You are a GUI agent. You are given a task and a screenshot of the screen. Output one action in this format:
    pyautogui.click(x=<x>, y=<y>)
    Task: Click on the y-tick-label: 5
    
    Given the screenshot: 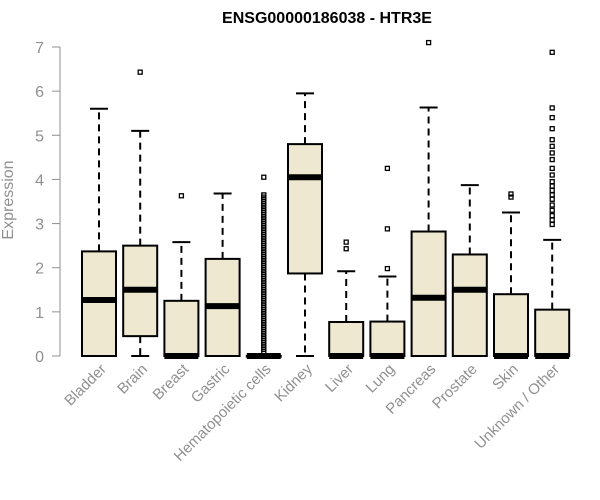 What is the action you would take?
    pyautogui.click(x=39, y=136)
    